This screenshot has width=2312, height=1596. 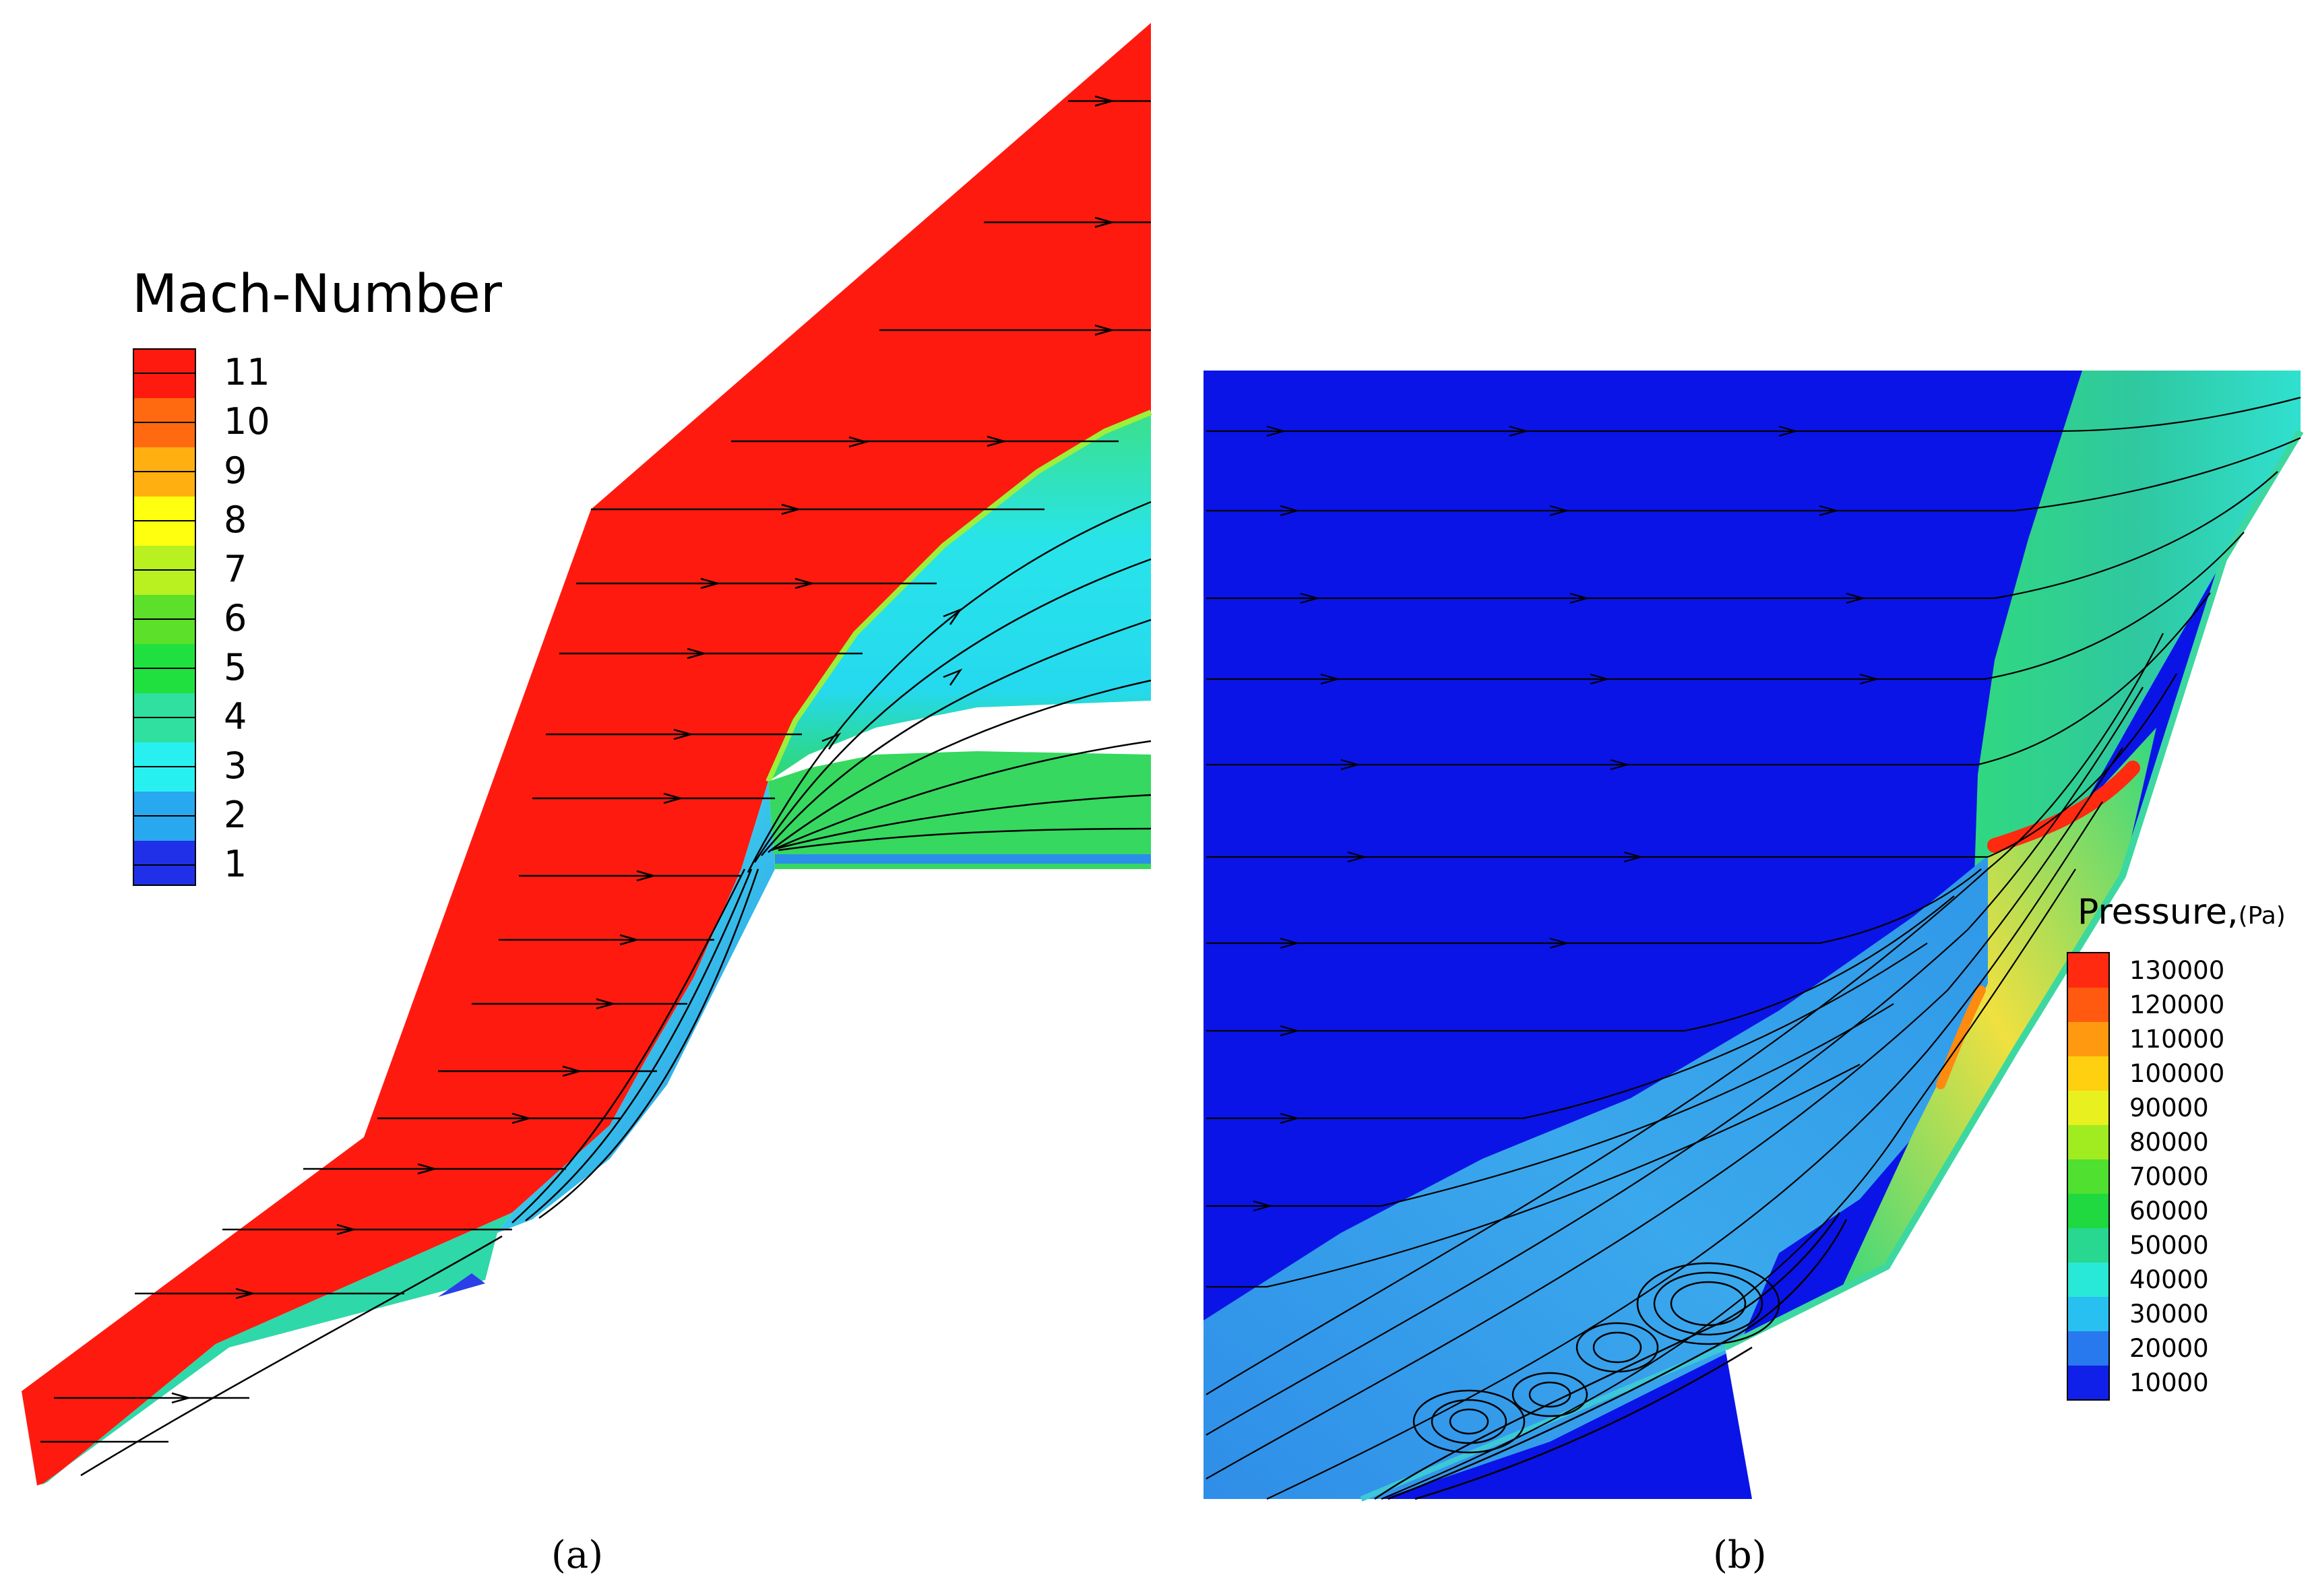 I want to click on mach-legend-label: 9, so click(x=235, y=470).